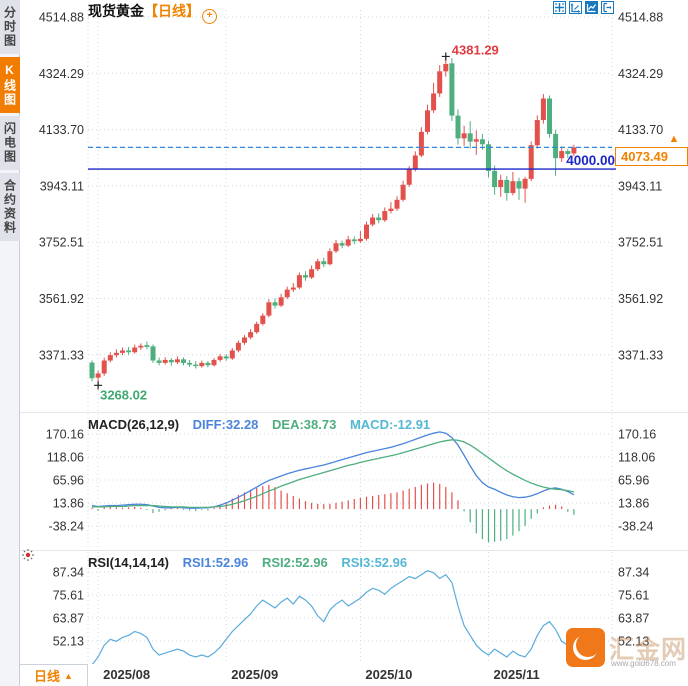 The width and height of the screenshot is (688, 686). Describe the element at coordinates (389, 674) in the screenshot. I see `x-axis-label: 2025/10` at that location.